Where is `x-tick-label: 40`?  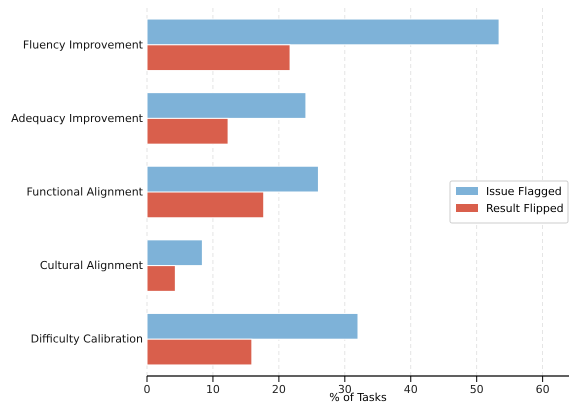
x-tick-label: 40 is located at coordinates (411, 389).